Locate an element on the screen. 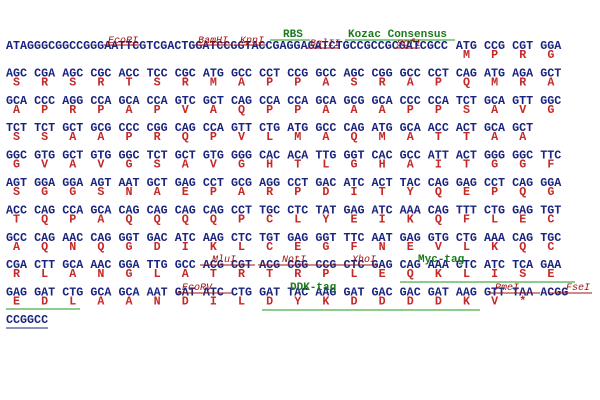 This screenshot has width=600, height=400. codon: GCT is located at coordinates (522, 128).